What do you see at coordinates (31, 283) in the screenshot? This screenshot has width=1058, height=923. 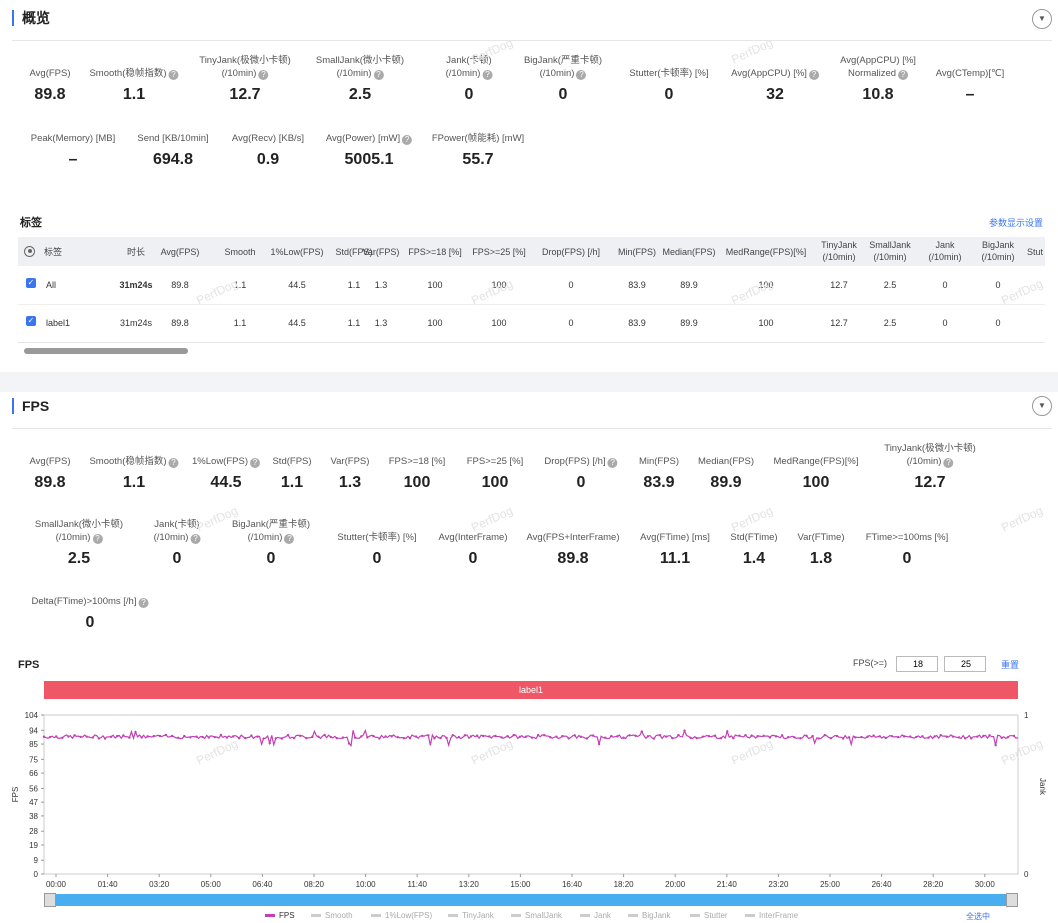 I see `row-checkbox-all: ✓` at bounding box center [31, 283].